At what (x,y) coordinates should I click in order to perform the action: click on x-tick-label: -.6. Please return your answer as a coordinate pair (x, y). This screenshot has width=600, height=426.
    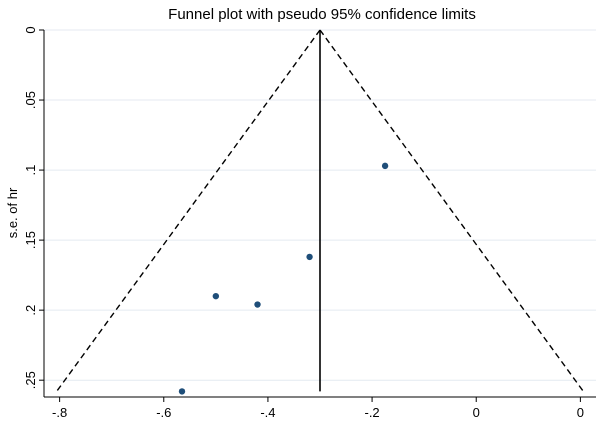
    Looking at the image, I should click on (163, 412).